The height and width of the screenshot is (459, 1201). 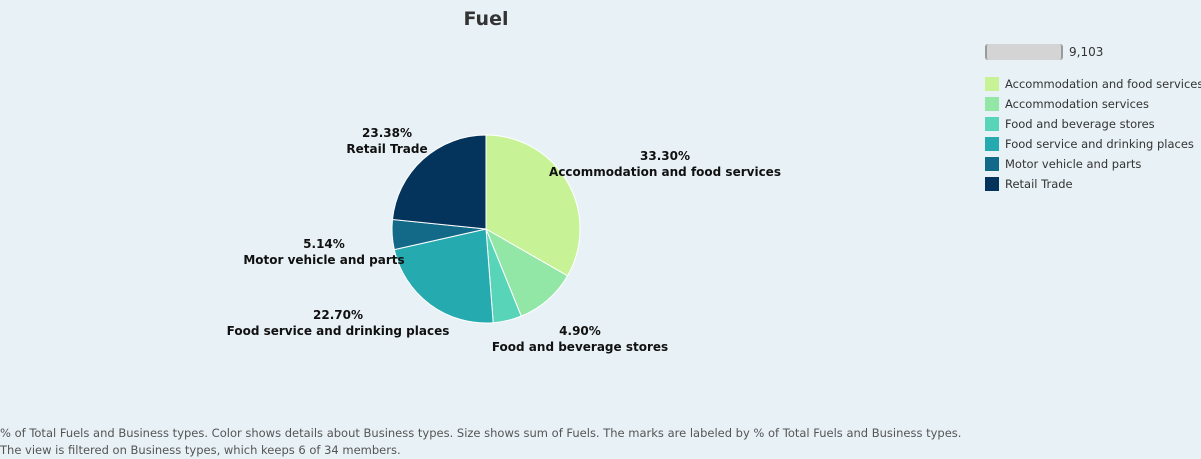 I want to click on legend-label: Retail Trade, so click(x=1039, y=184).